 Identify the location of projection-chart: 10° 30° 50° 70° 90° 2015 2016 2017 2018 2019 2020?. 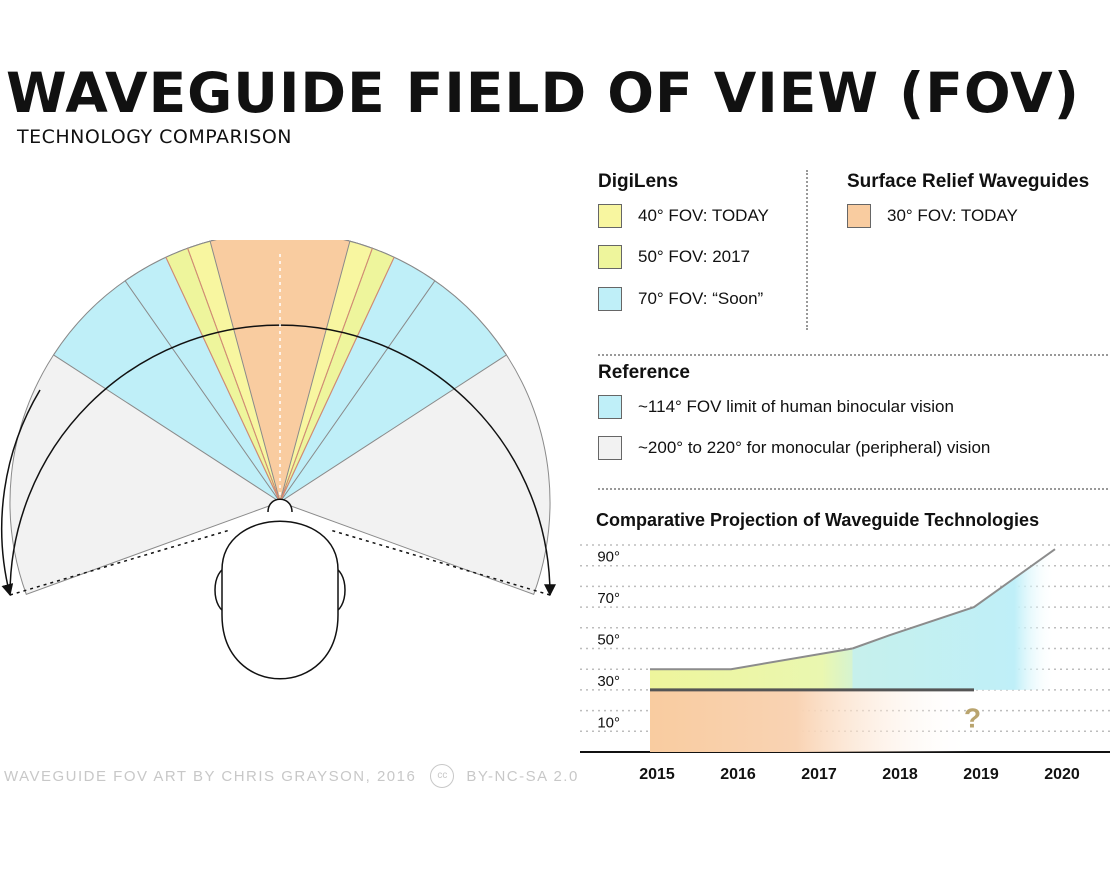
(845, 663).